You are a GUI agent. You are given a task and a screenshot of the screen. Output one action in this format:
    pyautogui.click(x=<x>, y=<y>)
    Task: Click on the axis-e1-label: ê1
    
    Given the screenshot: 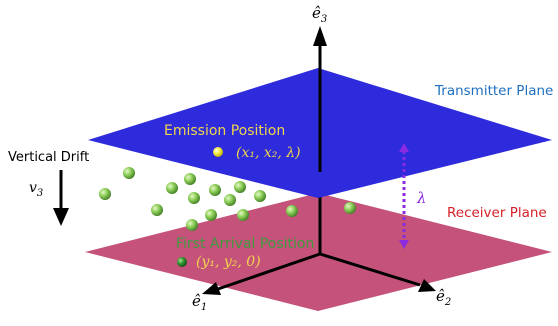 What is the action you would take?
    pyautogui.click(x=199, y=302)
    